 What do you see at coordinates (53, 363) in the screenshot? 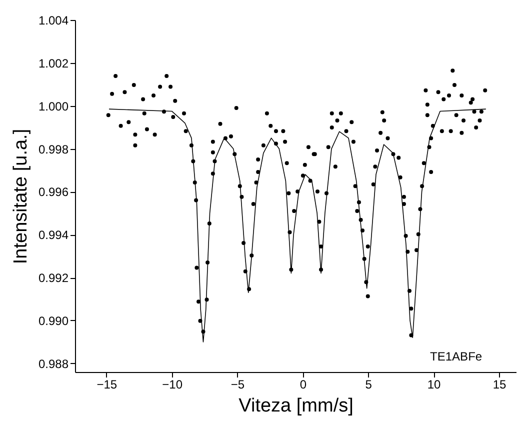
I see `y-tick-label: 0.988` at bounding box center [53, 363].